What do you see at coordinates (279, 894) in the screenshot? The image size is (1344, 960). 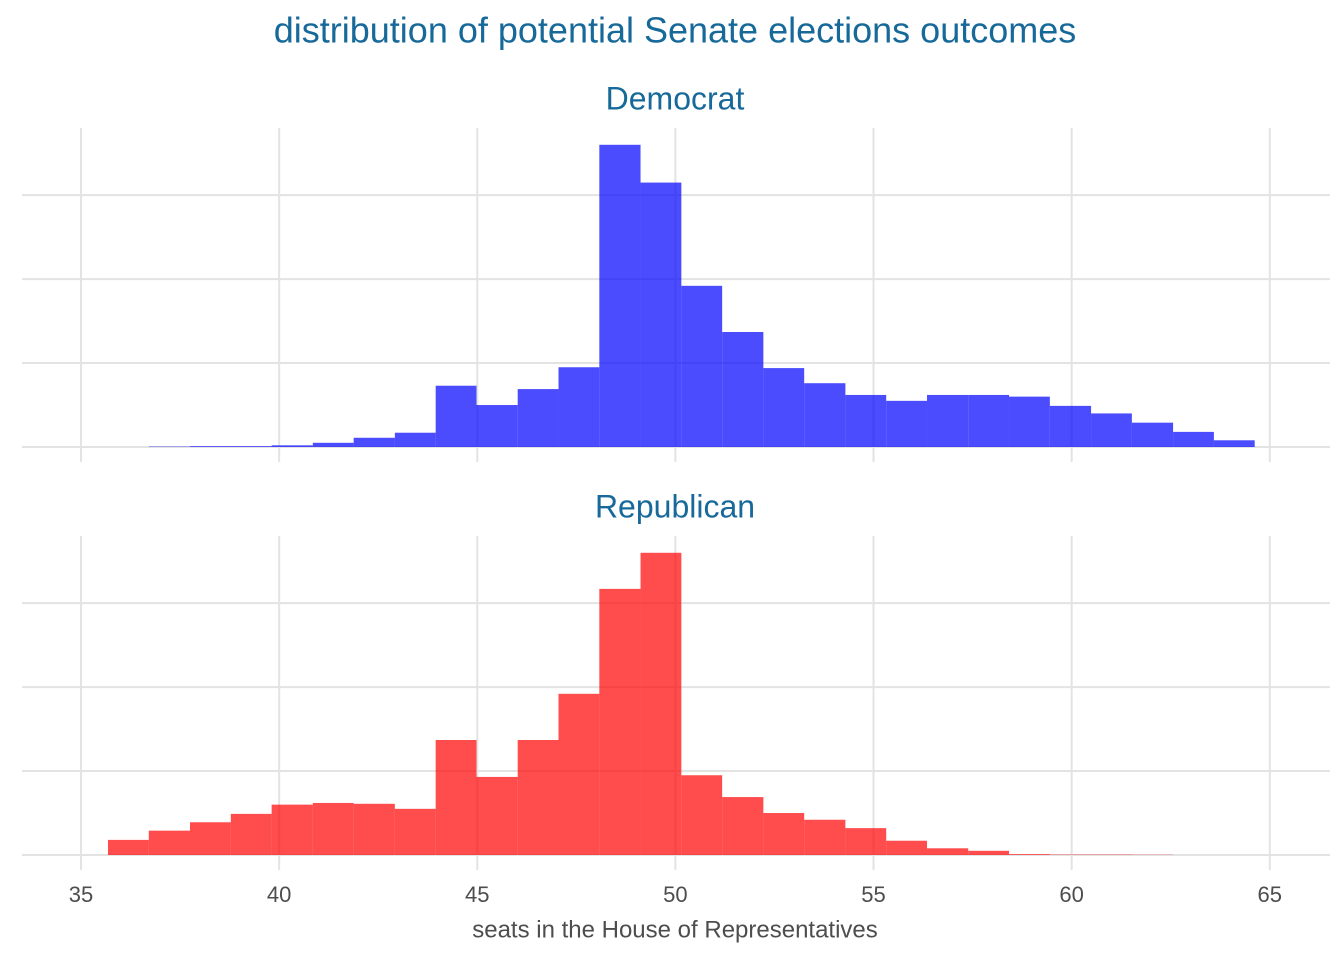 I see `x-tick-label: 40` at bounding box center [279, 894].